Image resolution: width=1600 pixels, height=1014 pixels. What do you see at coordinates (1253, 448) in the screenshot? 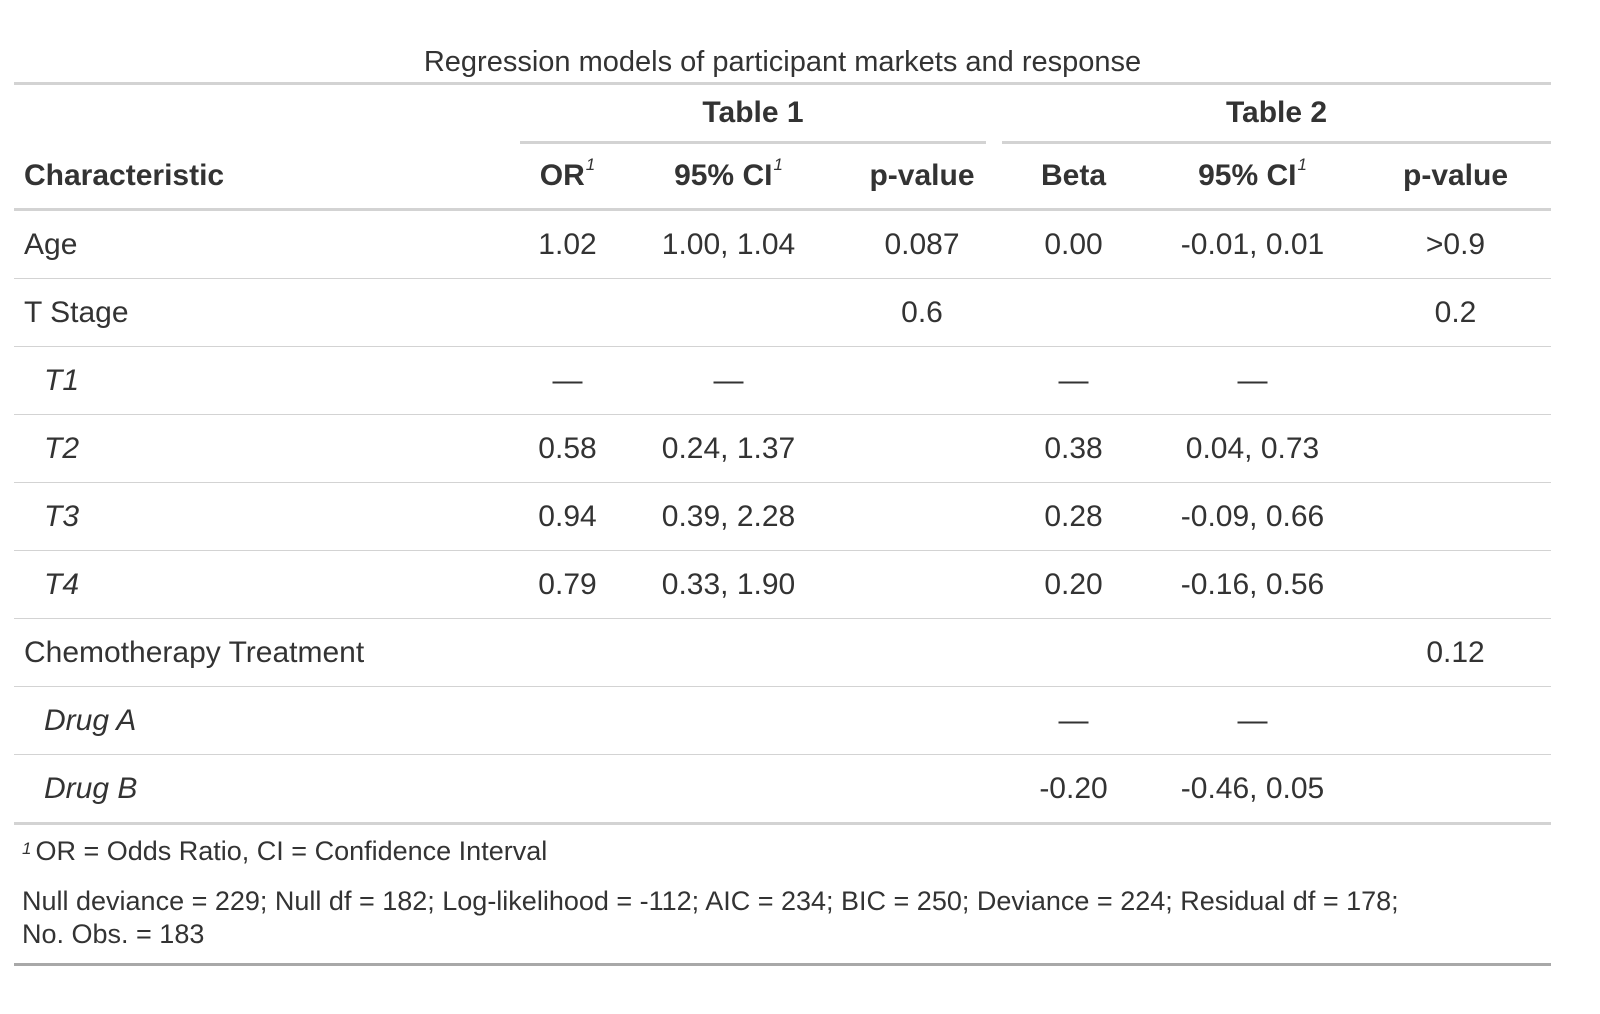
I see `cell-ci-2: 0.04, 0.73` at bounding box center [1253, 448].